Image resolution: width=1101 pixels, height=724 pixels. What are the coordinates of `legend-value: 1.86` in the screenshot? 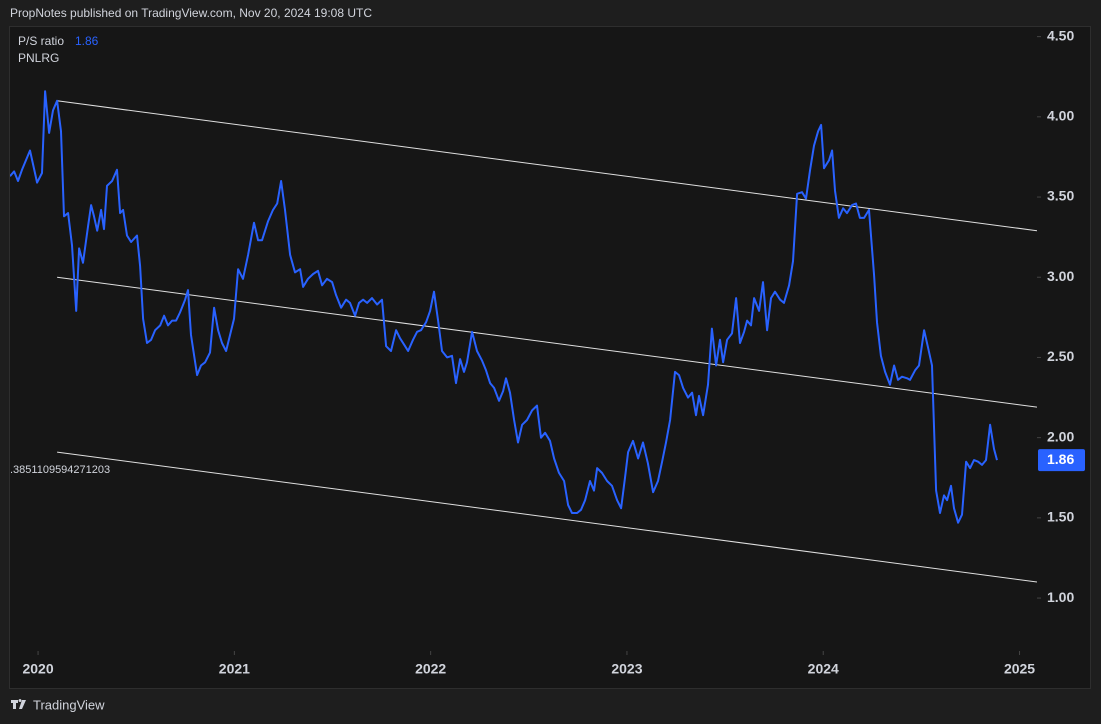 It's located at (87, 41).